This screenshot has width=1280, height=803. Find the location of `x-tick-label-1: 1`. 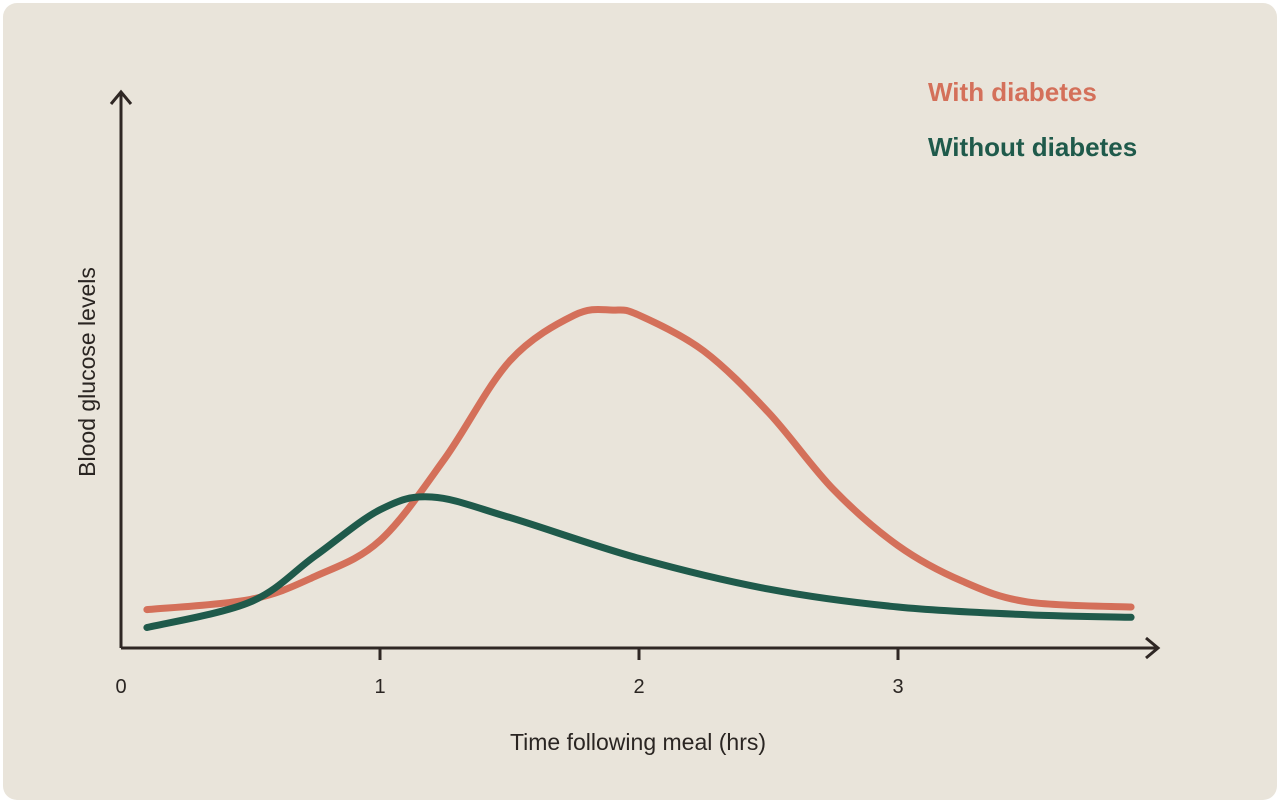

x-tick-label-1: 1 is located at coordinates (379, 687).